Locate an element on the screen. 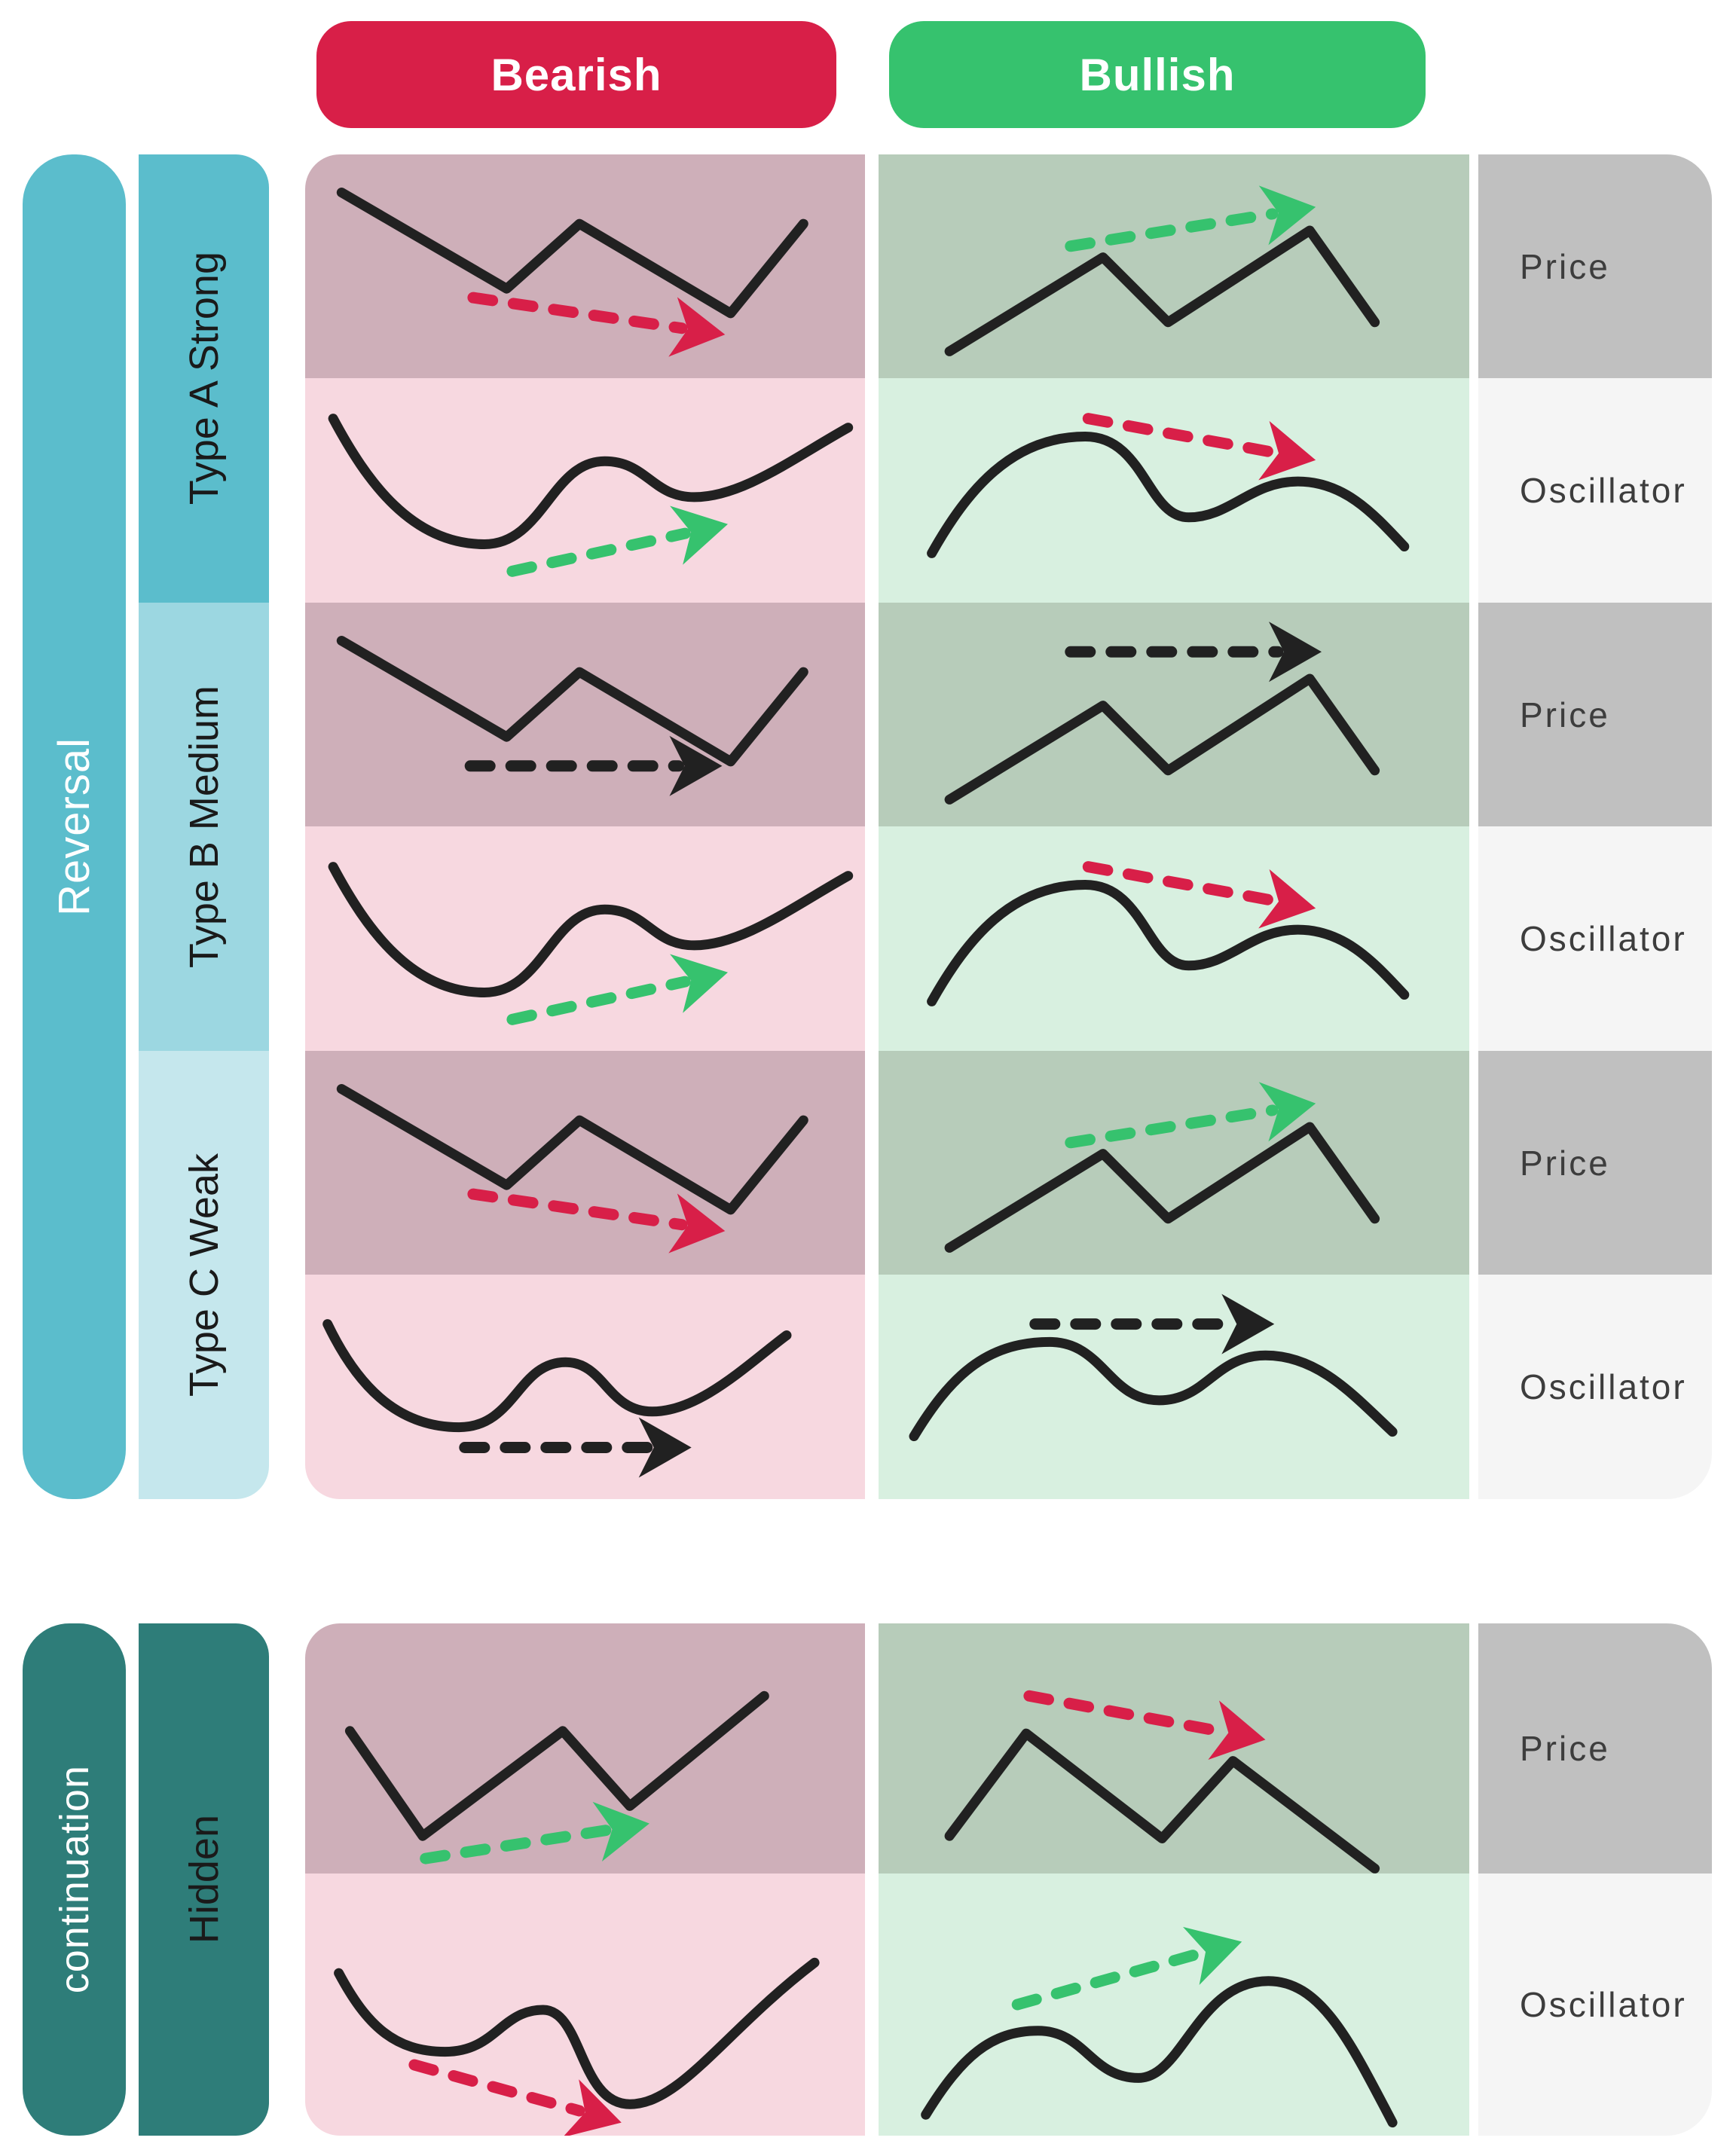 This screenshot has height=2156, width=1736. group-label-hidden: Hidden is located at coordinates (204, 1879).